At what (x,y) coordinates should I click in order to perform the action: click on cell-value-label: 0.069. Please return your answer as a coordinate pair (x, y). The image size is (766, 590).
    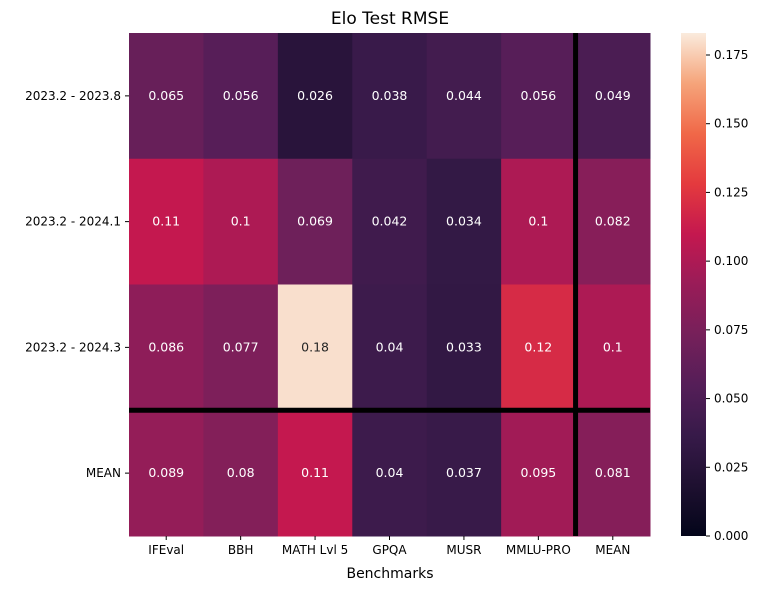
    Looking at the image, I should click on (315, 221).